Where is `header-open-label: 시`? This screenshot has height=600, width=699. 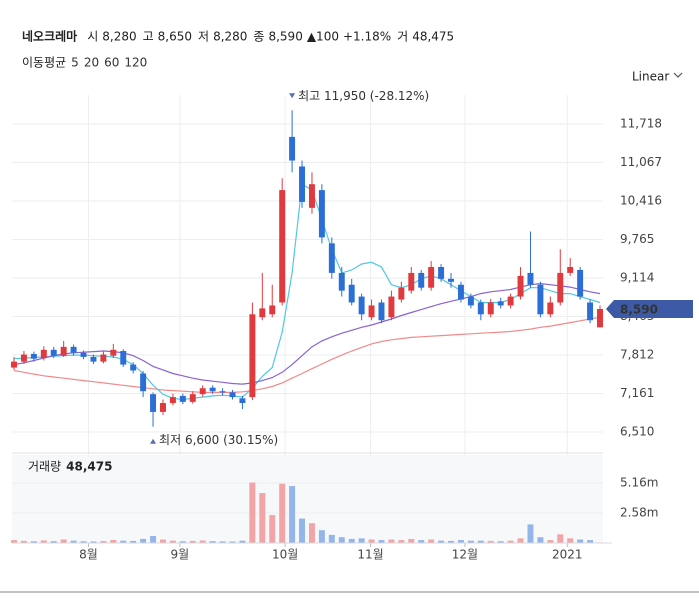
header-open-label: 시 is located at coordinates (92, 37).